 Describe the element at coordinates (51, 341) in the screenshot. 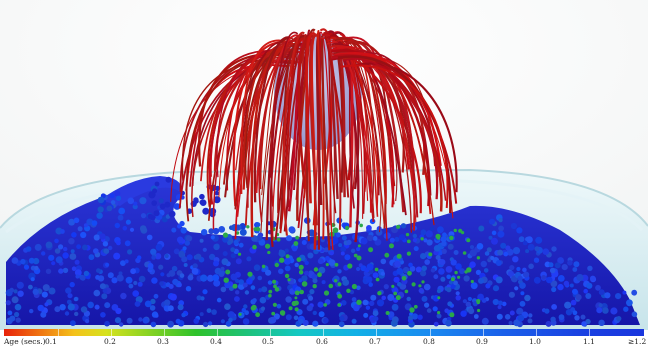

I see `colorbar-tick-label: 0.1` at that location.